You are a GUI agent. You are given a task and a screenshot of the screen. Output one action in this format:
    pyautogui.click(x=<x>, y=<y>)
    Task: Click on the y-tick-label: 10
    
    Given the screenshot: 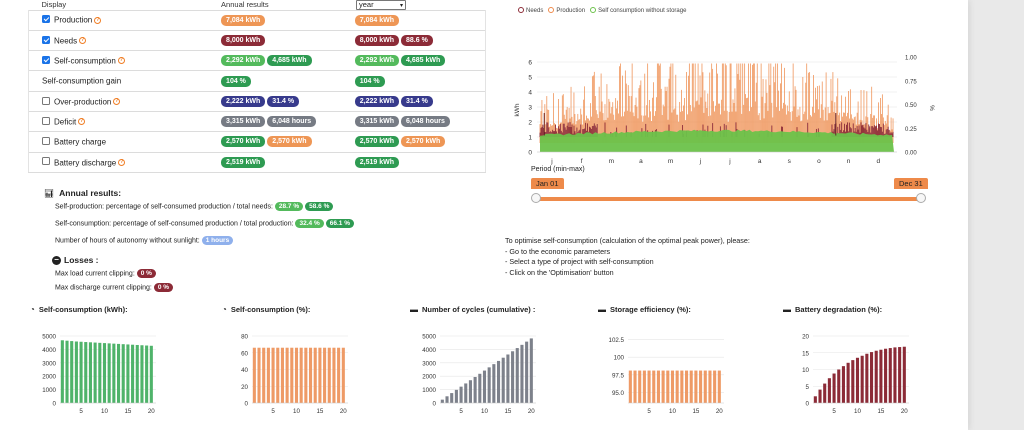 What is the action you would take?
    pyautogui.click(x=805, y=370)
    